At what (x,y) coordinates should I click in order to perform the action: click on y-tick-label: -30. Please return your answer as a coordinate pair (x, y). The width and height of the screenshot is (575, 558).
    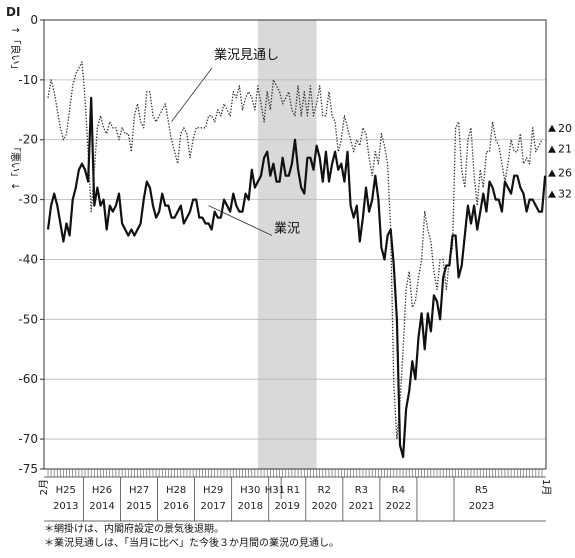
    Looking at the image, I should click on (28, 200).